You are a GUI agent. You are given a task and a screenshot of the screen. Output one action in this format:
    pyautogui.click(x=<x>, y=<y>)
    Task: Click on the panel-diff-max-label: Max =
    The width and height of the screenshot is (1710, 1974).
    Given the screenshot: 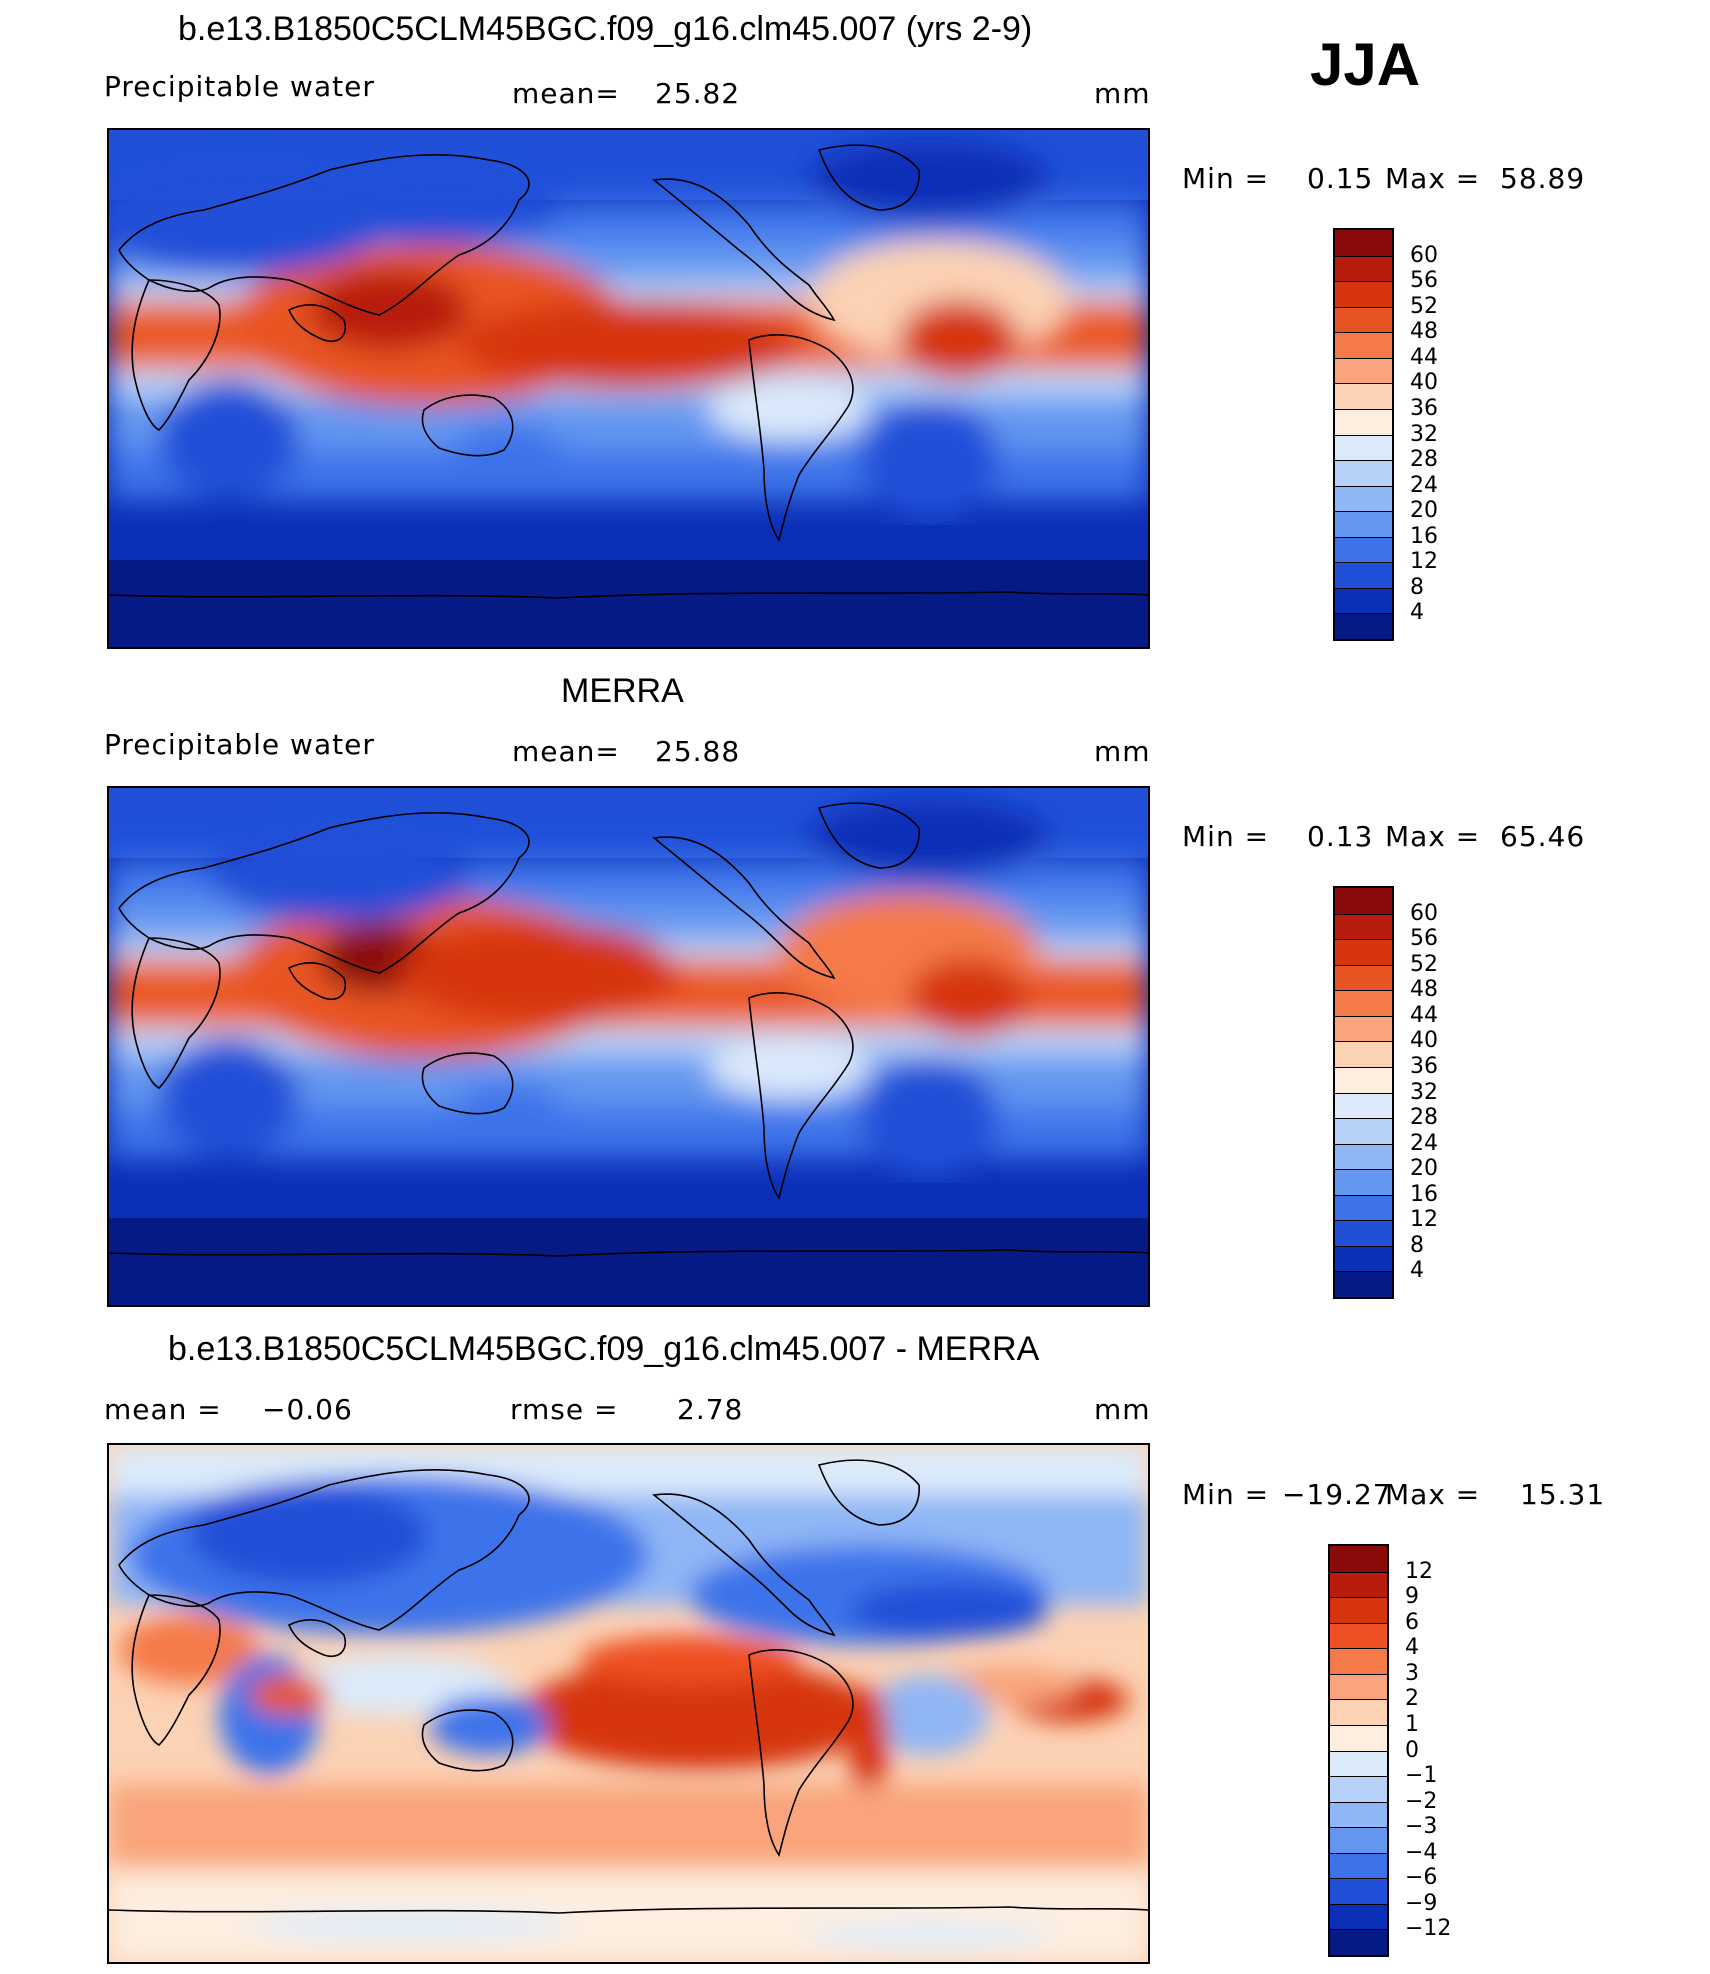 What is the action you would take?
    pyautogui.click(x=1433, y=1494)
    